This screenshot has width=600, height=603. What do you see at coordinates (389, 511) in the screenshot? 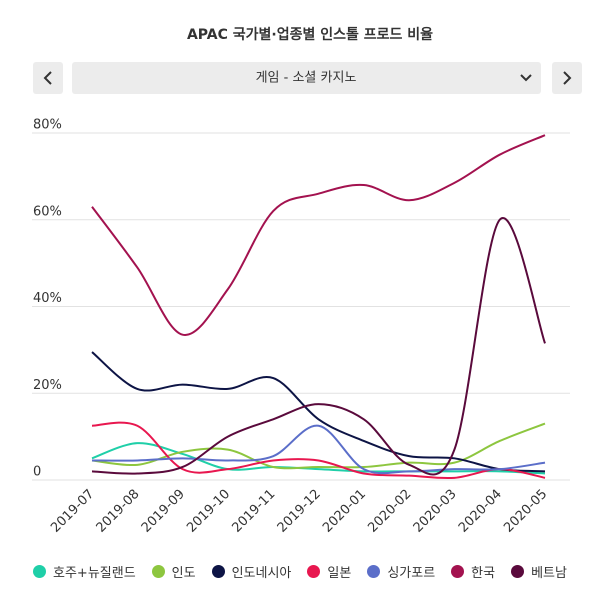
I see `x-tick-label: 2020-02` at bounding box center [389, 511].